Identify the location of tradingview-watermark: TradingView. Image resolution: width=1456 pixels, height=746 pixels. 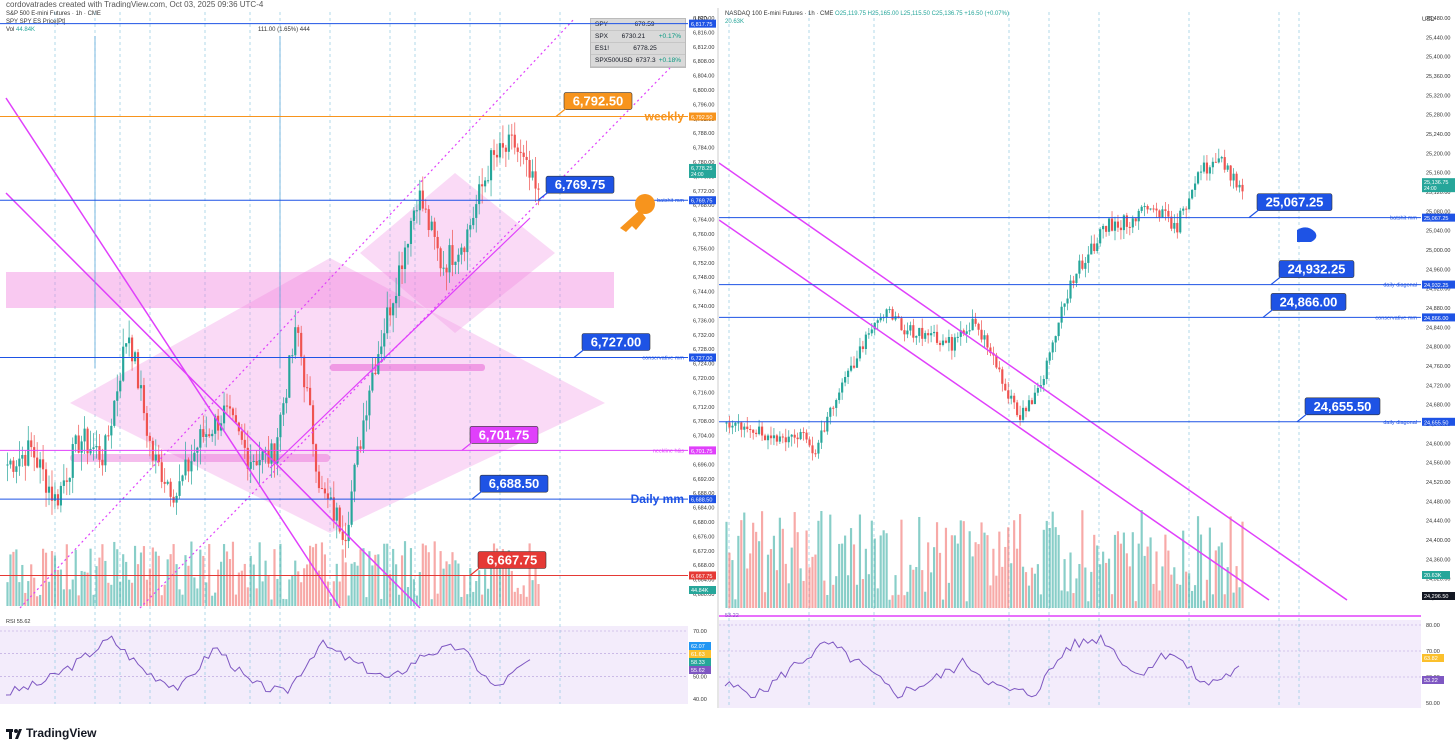
(51, 733).